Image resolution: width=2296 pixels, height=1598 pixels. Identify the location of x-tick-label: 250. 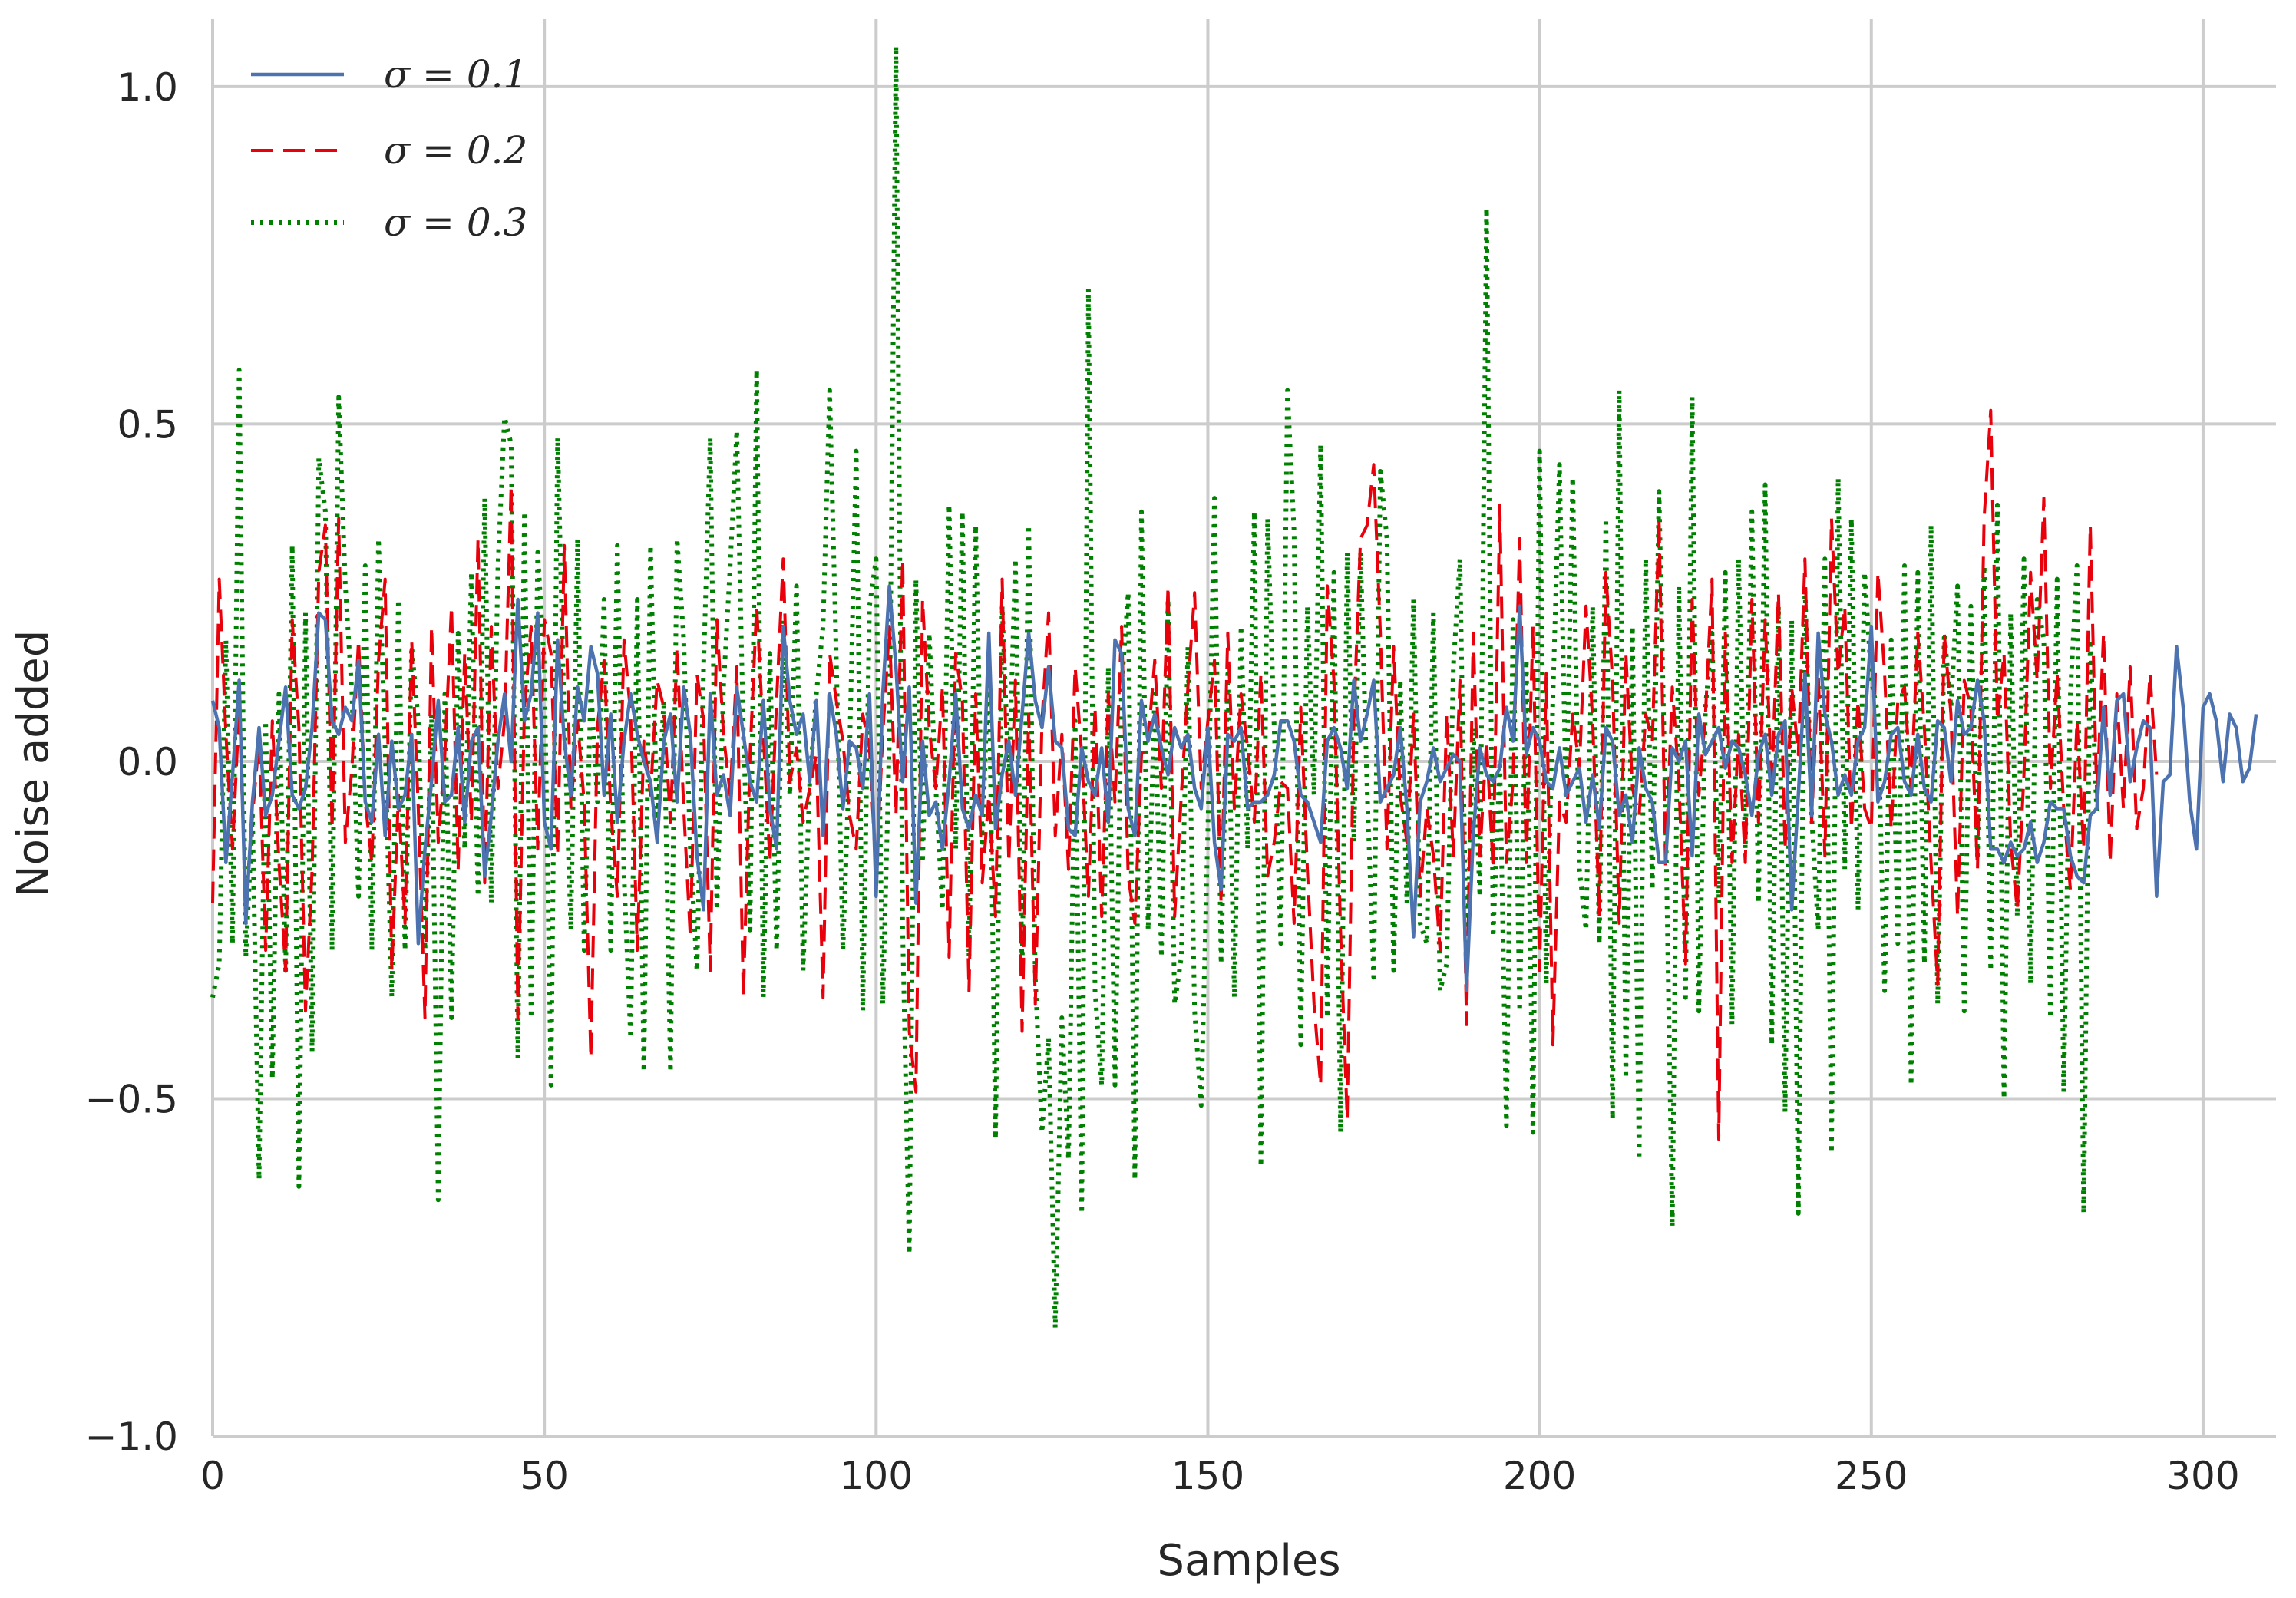
(1871, 1476).